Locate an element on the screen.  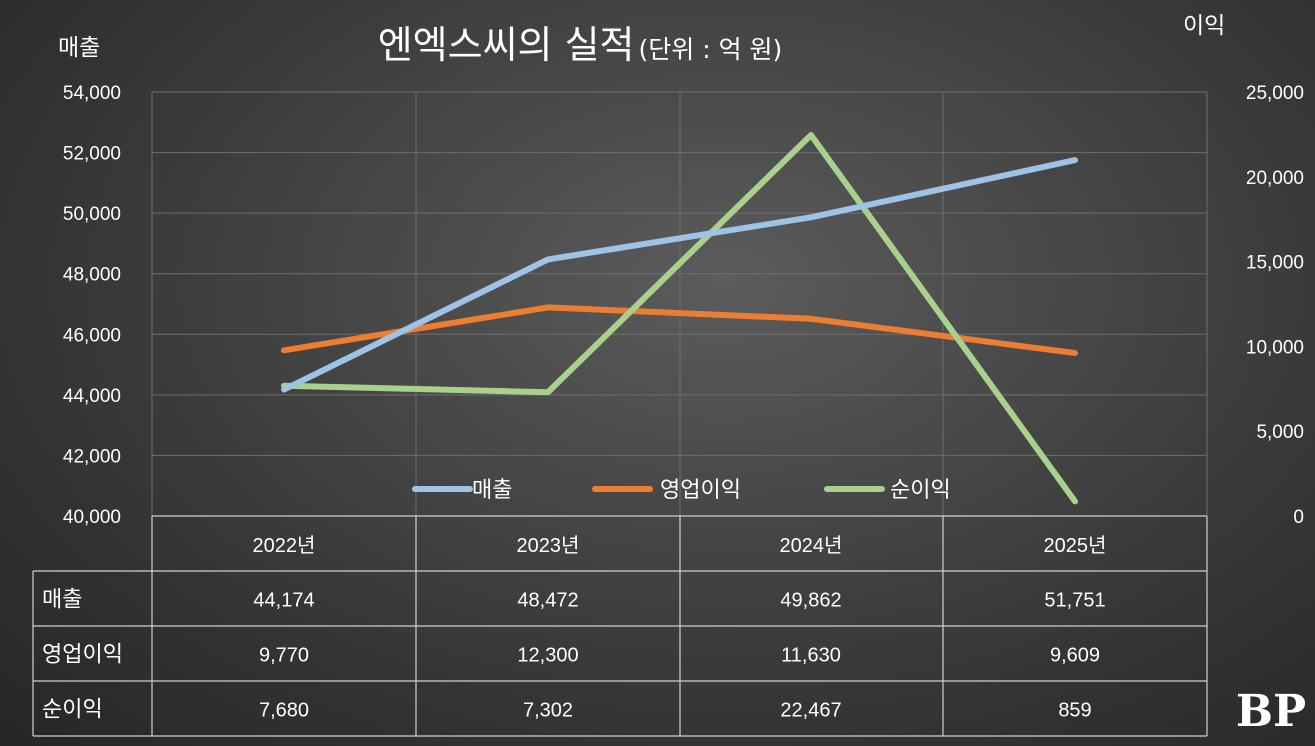
table-row-label: 영업이익 is located at coordinates (82, 655).